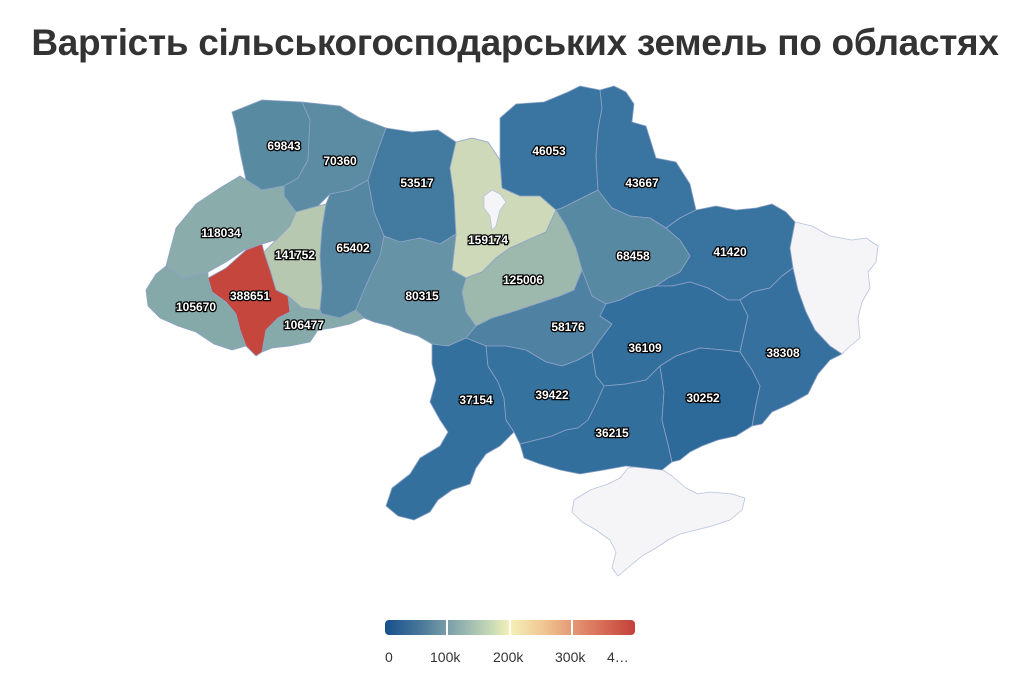  I want to click on region-value-label: 80315, so click(422, 296).